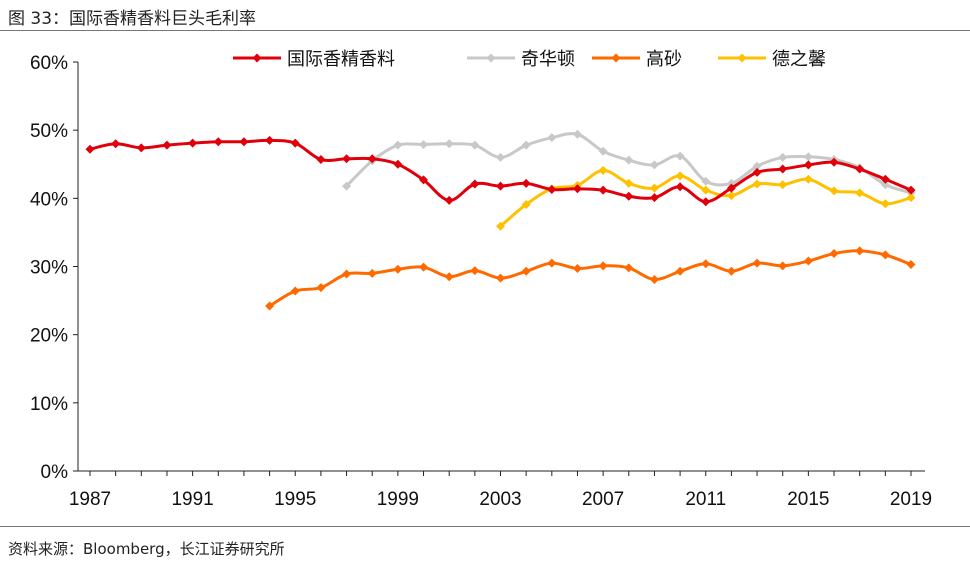 This screenshot has height=572, width=970. What do you see at coordinates (49, 199) in the screenshot?
I see `y-tick-label: 40%` at bounding box center [49, 199].